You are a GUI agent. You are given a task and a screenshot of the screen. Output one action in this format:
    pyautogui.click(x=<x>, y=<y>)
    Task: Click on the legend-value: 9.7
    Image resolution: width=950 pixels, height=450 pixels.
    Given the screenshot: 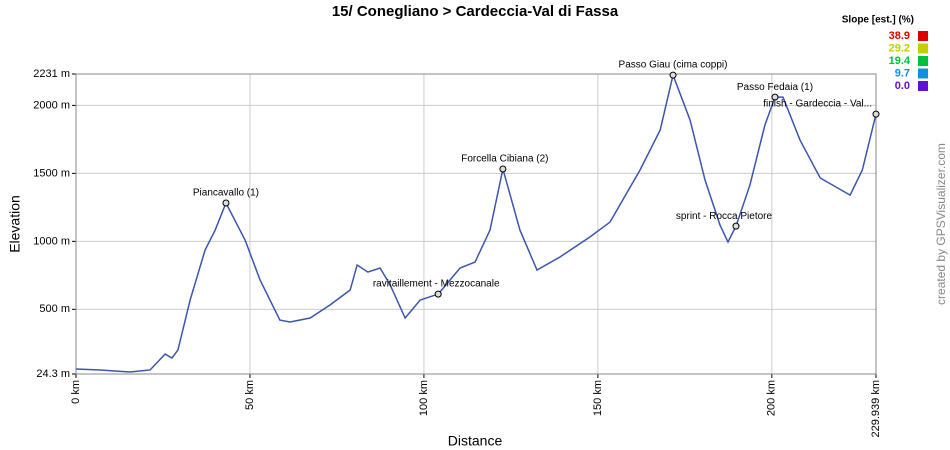 What is the action you would take?
    pyautogui.click(x=902, y=73)
    